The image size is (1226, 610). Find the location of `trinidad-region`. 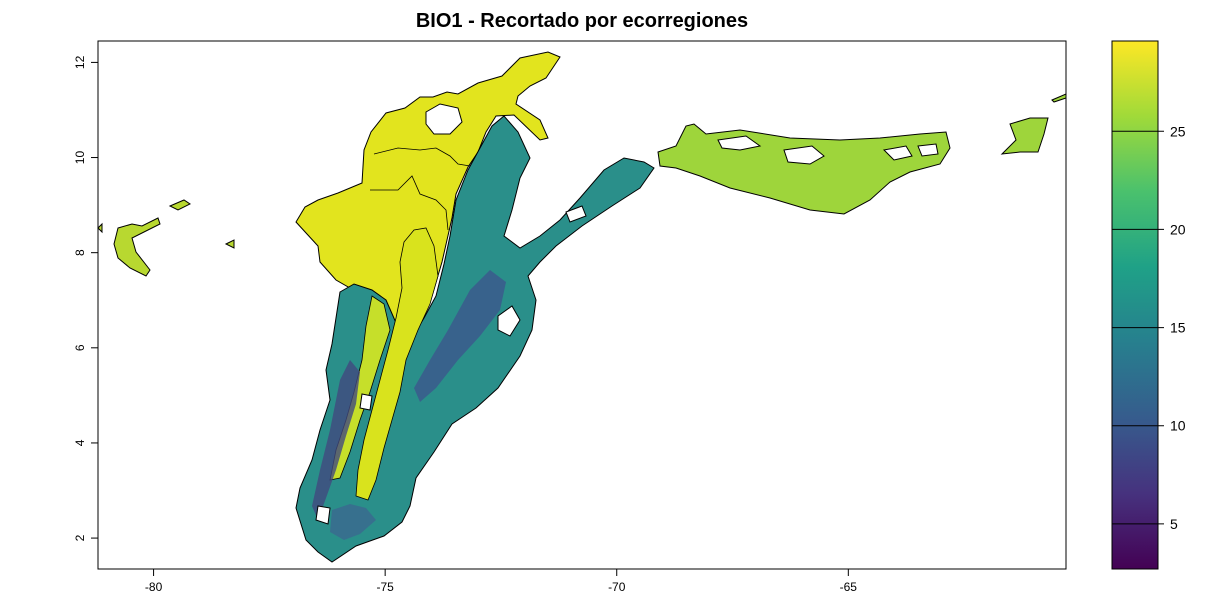

trinidad-region is located at coordinates (1024, 136).